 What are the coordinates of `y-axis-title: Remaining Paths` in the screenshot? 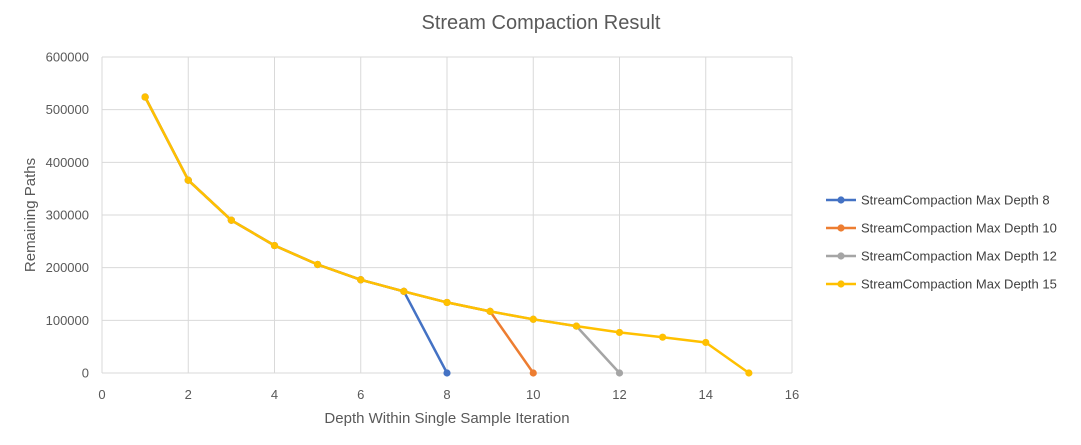 It's located at (30, 215).